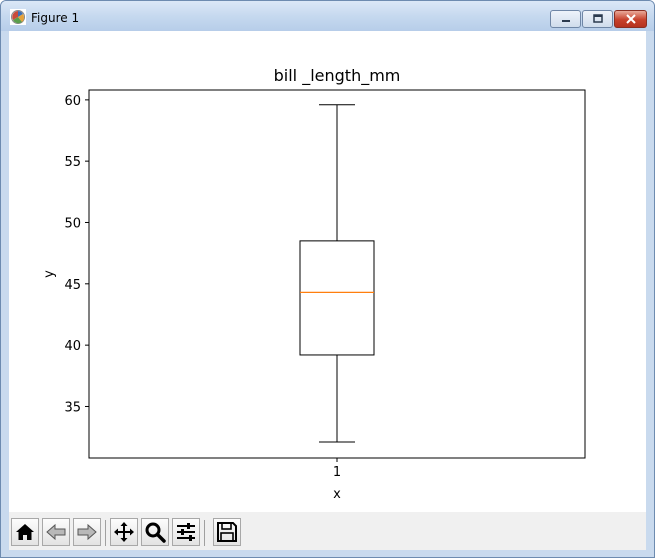 This screenshot has height=558, width=655. What do you see at coordinates (18, 17) in the screenshot?
I see `matplotlib-app-icon` at bounding box center [18, 17].